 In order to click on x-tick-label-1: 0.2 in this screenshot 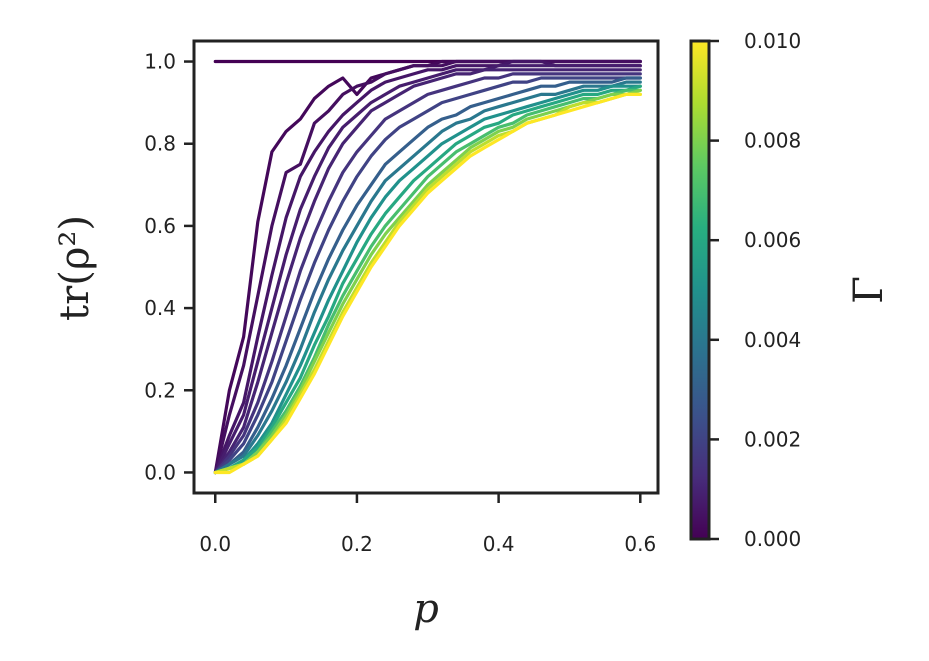, I will do `click(357, 544)`.